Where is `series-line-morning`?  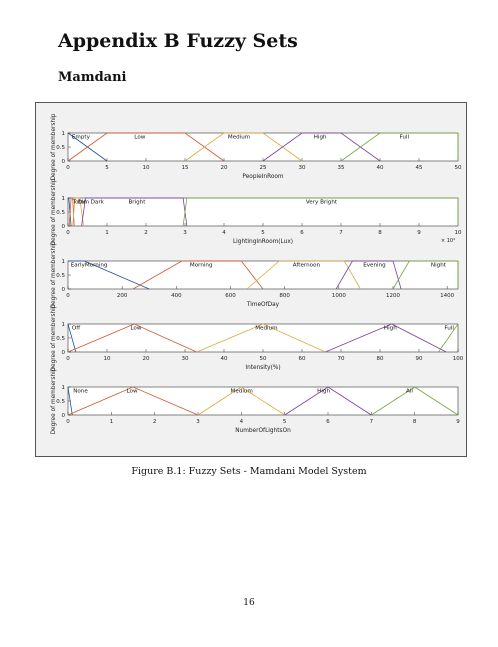 series-line-morning is located at coordinates (198, 275).